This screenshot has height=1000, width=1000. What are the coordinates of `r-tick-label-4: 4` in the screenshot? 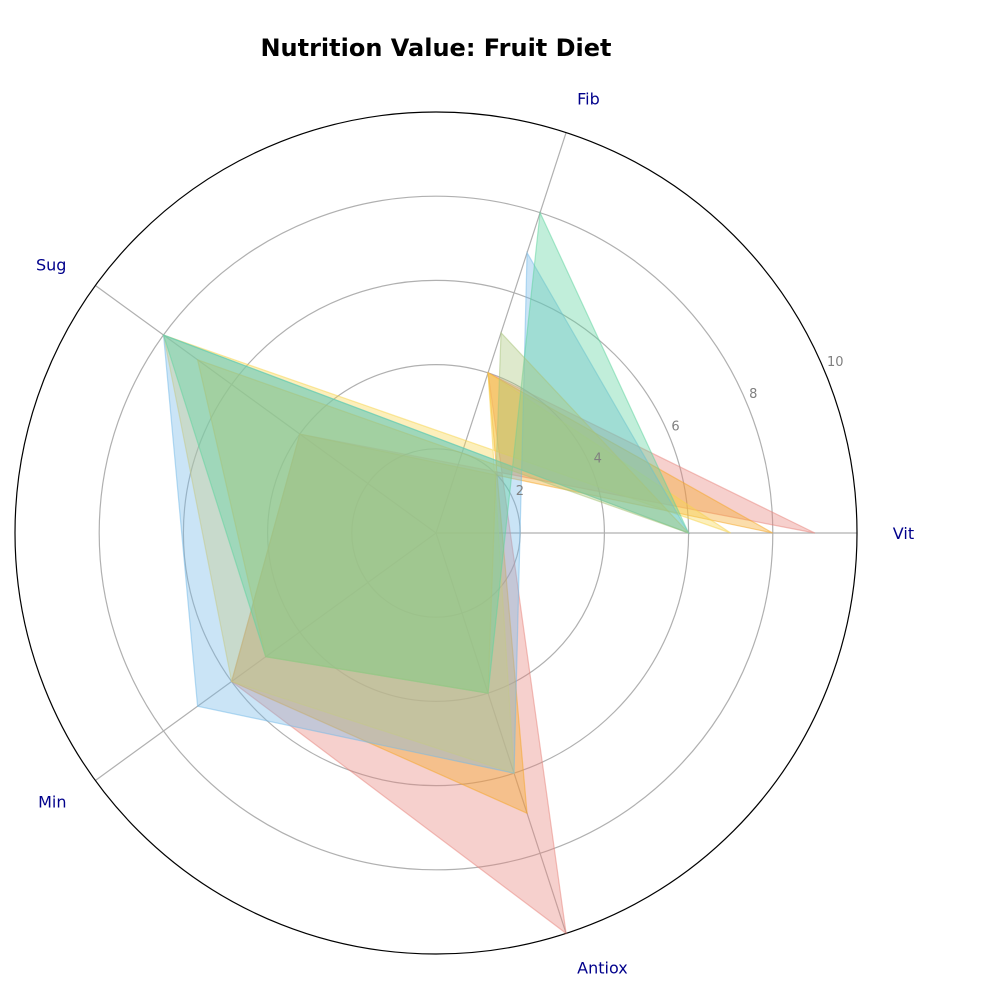 It's located at (598, 459).